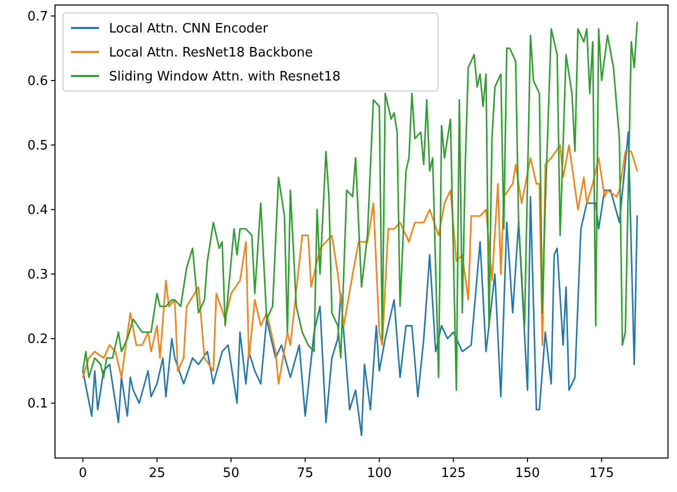 This screenshot has width=677, height=492. What do you see at coordinates (157, 473) in the screenshot?
I see `x-tick-label: 25` at bounding box center [157, 473].